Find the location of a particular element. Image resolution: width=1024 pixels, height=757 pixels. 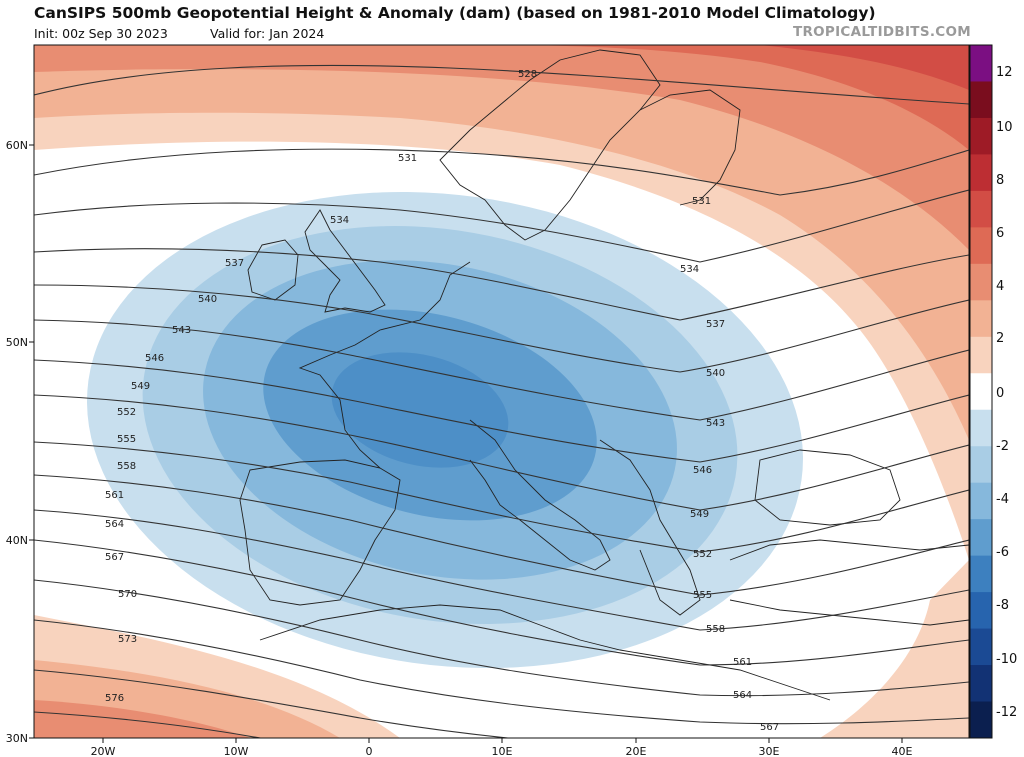

colorbar-tick-label: 0 is located at coordinates (1000, 393).